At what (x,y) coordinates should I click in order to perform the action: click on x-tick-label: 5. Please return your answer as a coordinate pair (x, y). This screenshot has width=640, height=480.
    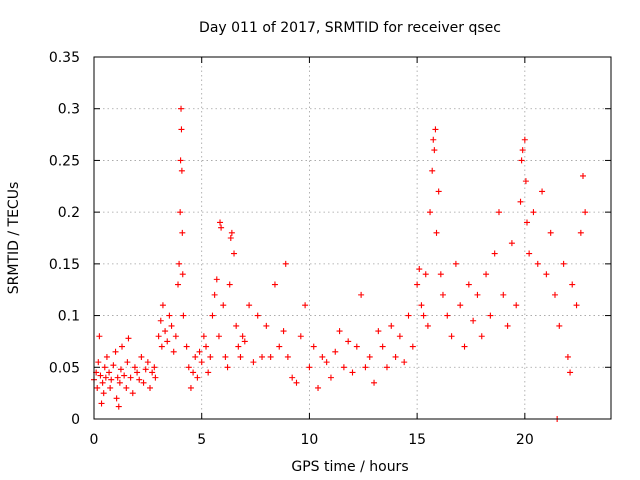
    Looking at the image, I should click on (201, 440).